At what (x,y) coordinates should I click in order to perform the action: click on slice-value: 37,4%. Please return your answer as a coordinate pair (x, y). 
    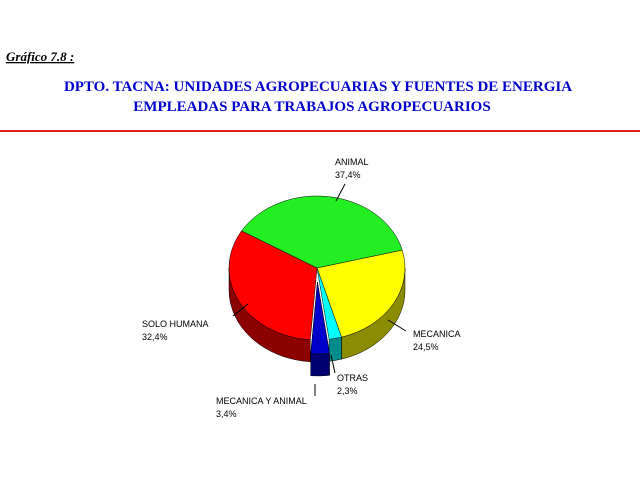
    Looking at the image, I should click on (348, 175).